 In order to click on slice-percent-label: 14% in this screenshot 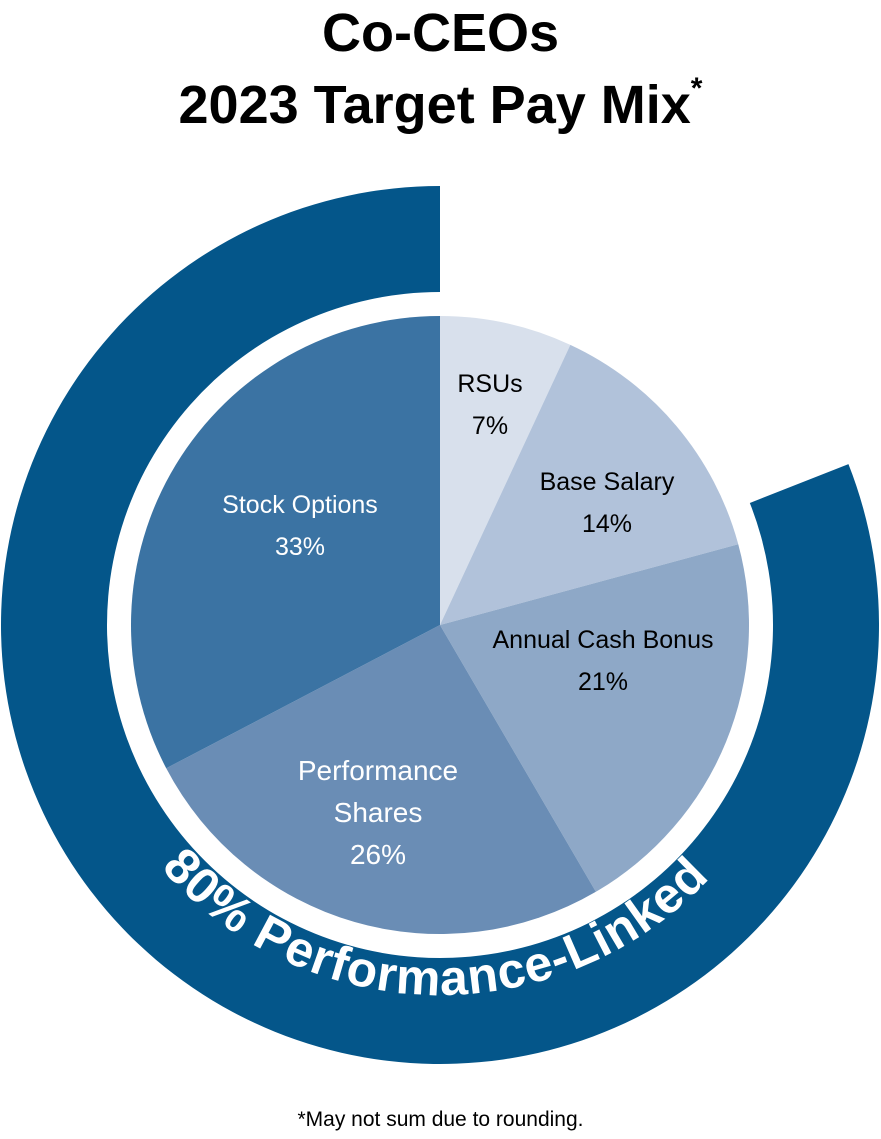, I will do `click(607, 524)`.